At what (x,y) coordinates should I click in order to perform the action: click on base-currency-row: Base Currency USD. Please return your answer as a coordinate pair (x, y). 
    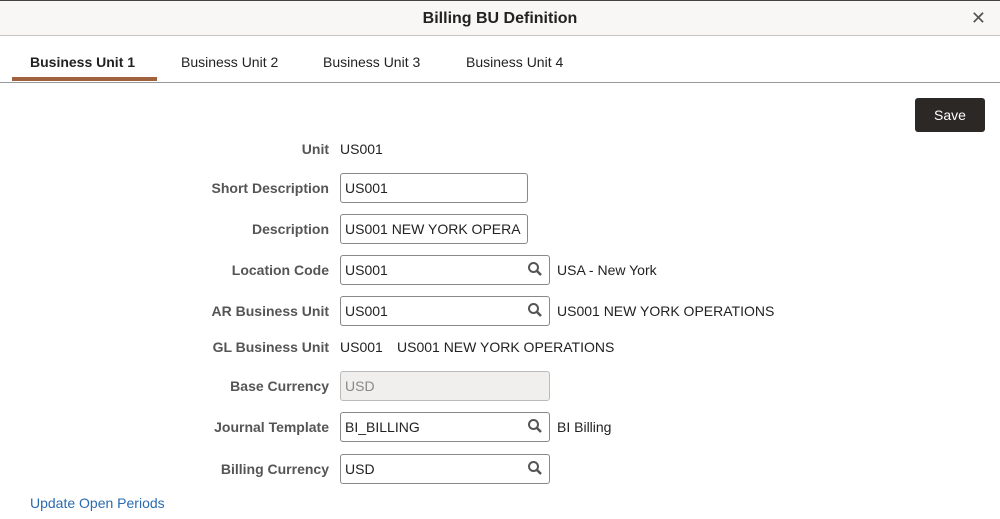
    Looking at the image, I should click on (500, 386).